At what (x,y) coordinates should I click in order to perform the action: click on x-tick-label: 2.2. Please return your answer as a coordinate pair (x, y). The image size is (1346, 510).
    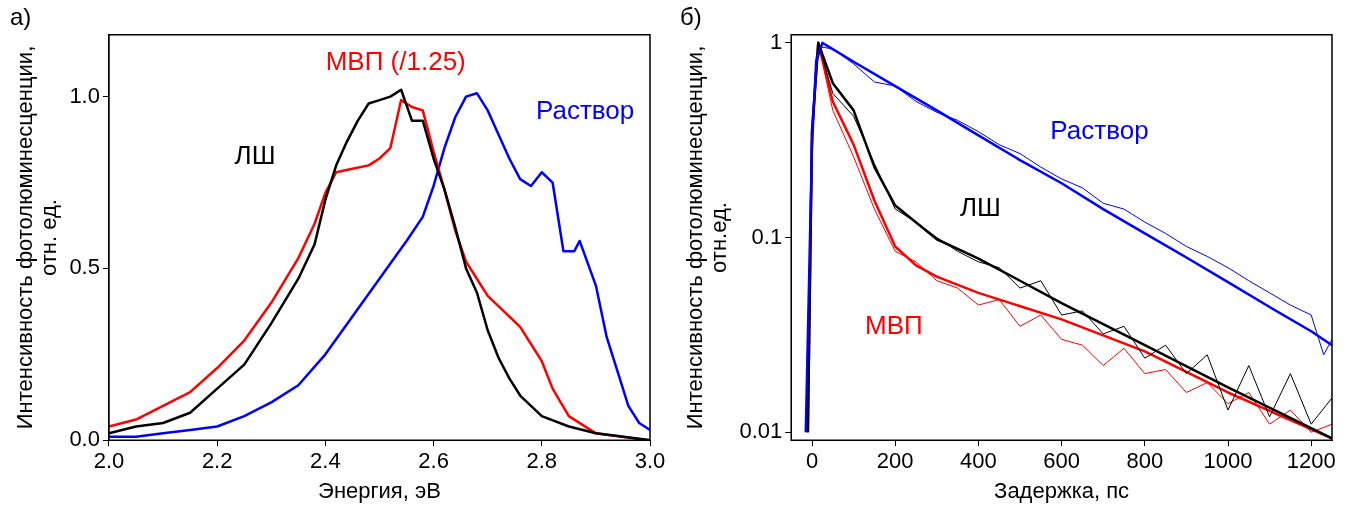
    Looking at the image, I should click on (217, 461).